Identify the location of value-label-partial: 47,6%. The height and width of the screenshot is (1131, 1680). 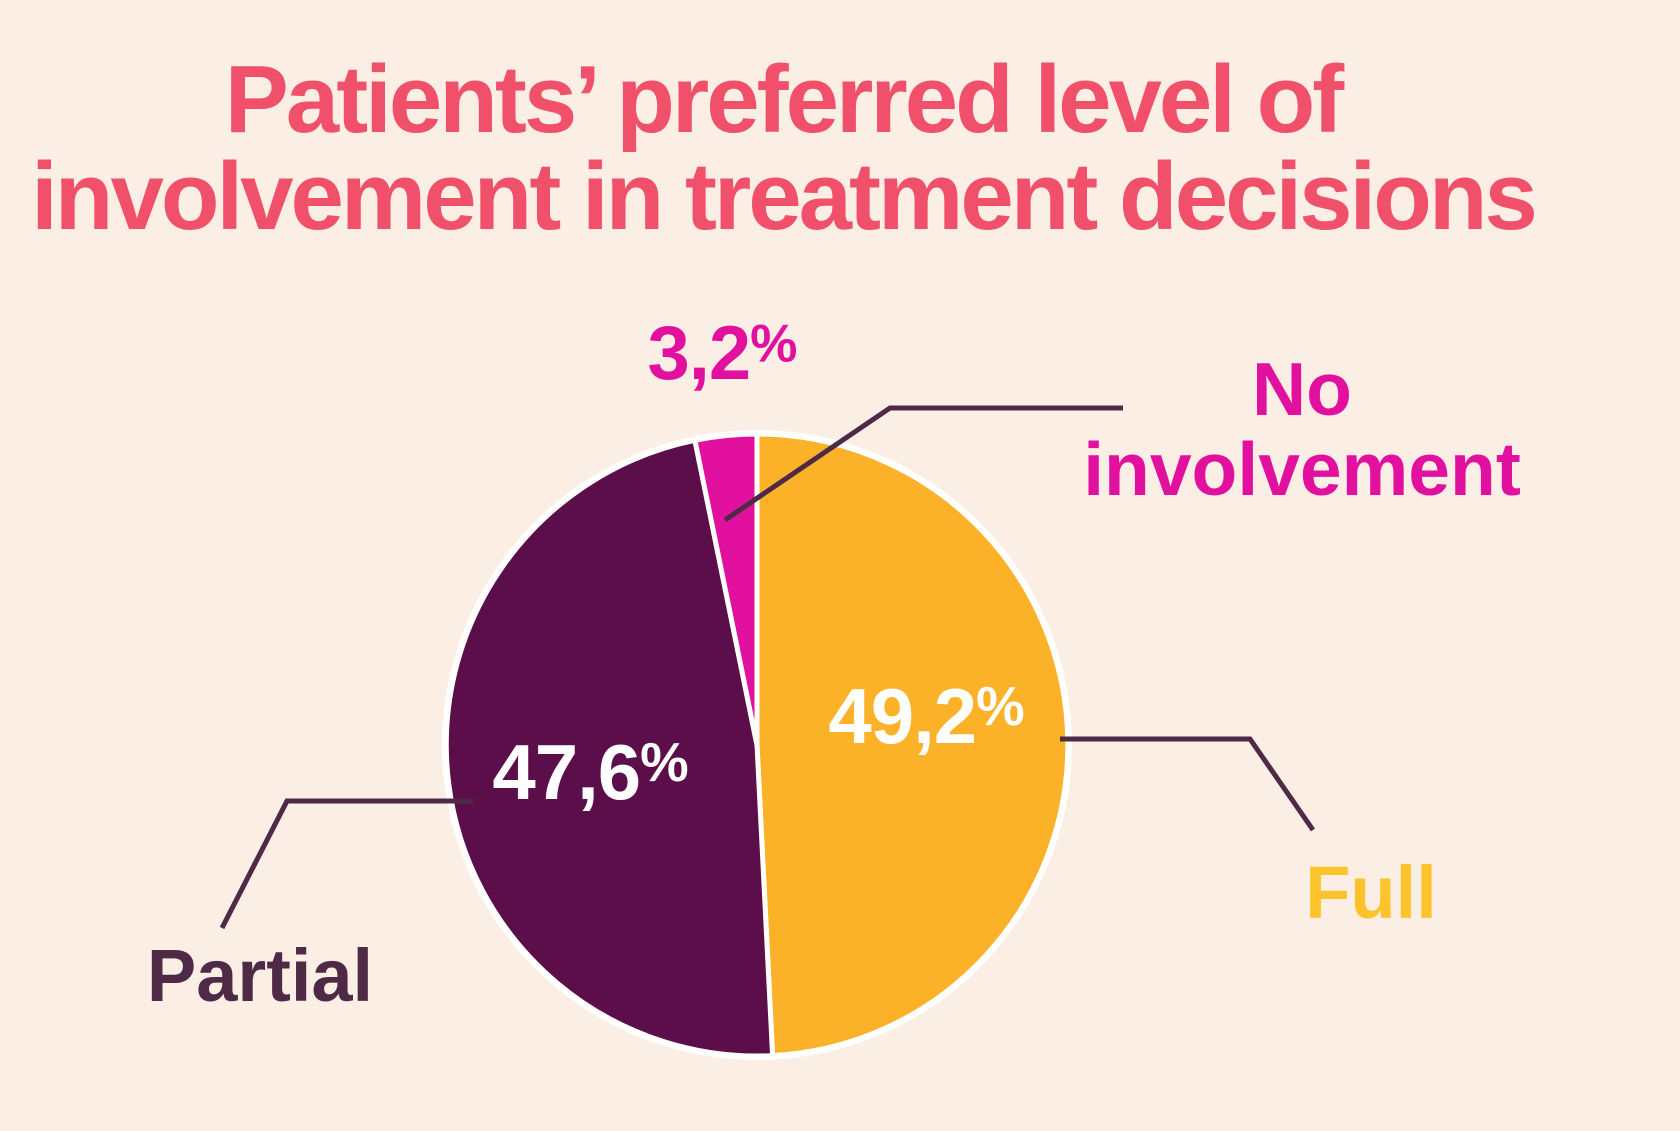
(590, 771).